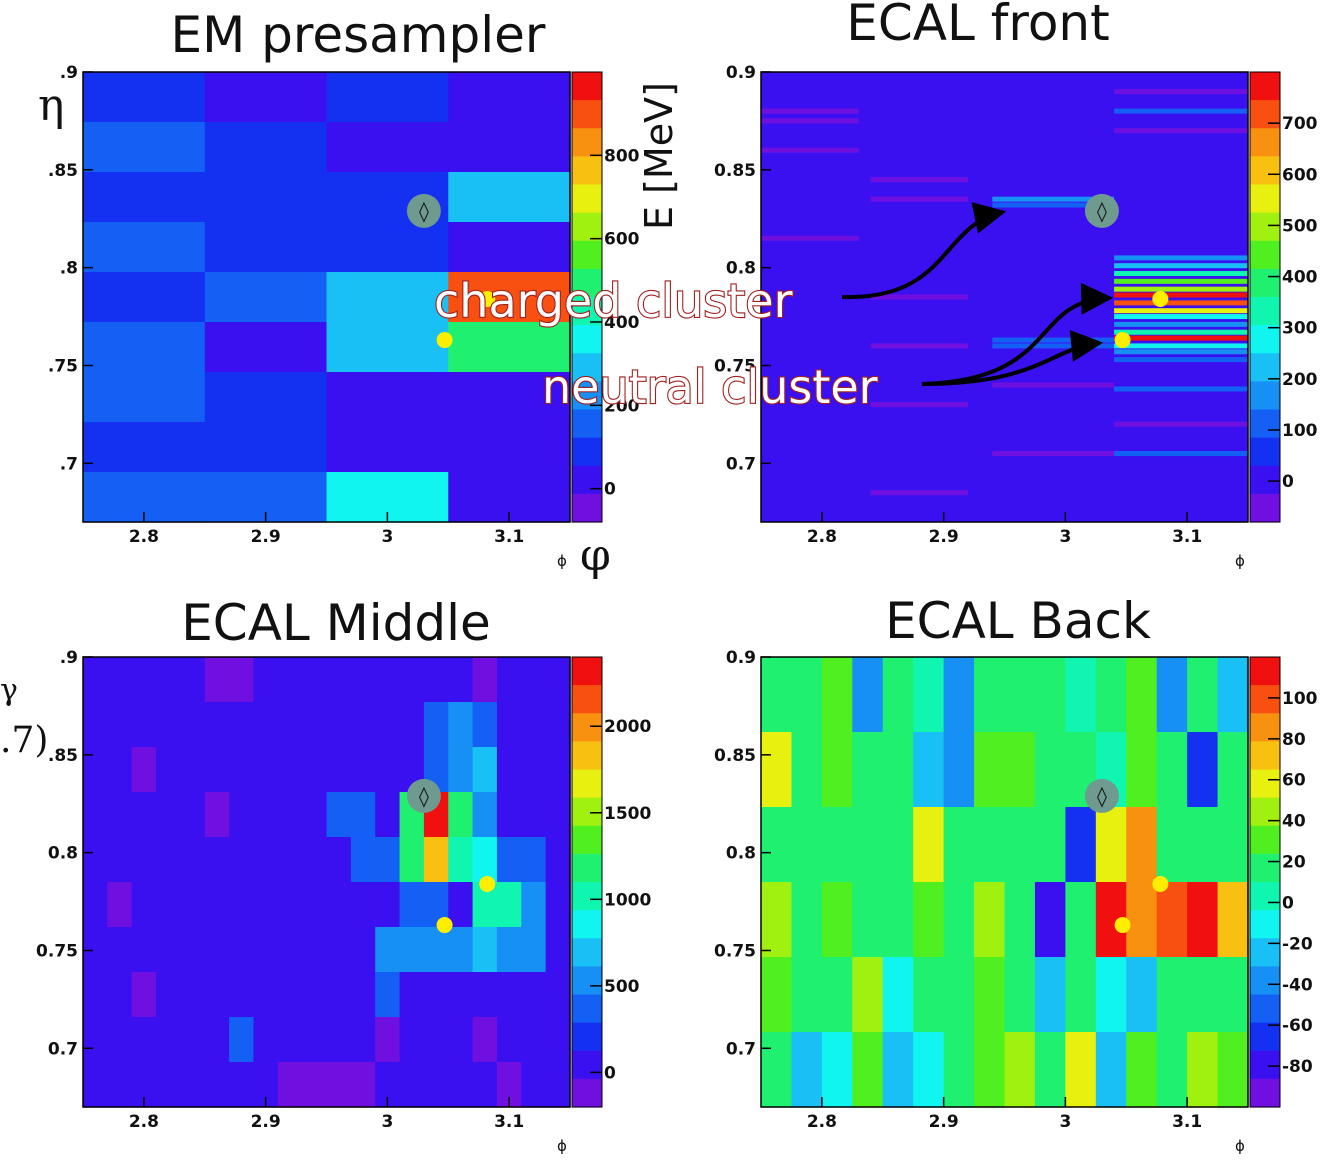  What do you see at coordinates (735, 951) in the screenshot?
I see `y-tick-label: 0.75` at bounding box center [735, 951].